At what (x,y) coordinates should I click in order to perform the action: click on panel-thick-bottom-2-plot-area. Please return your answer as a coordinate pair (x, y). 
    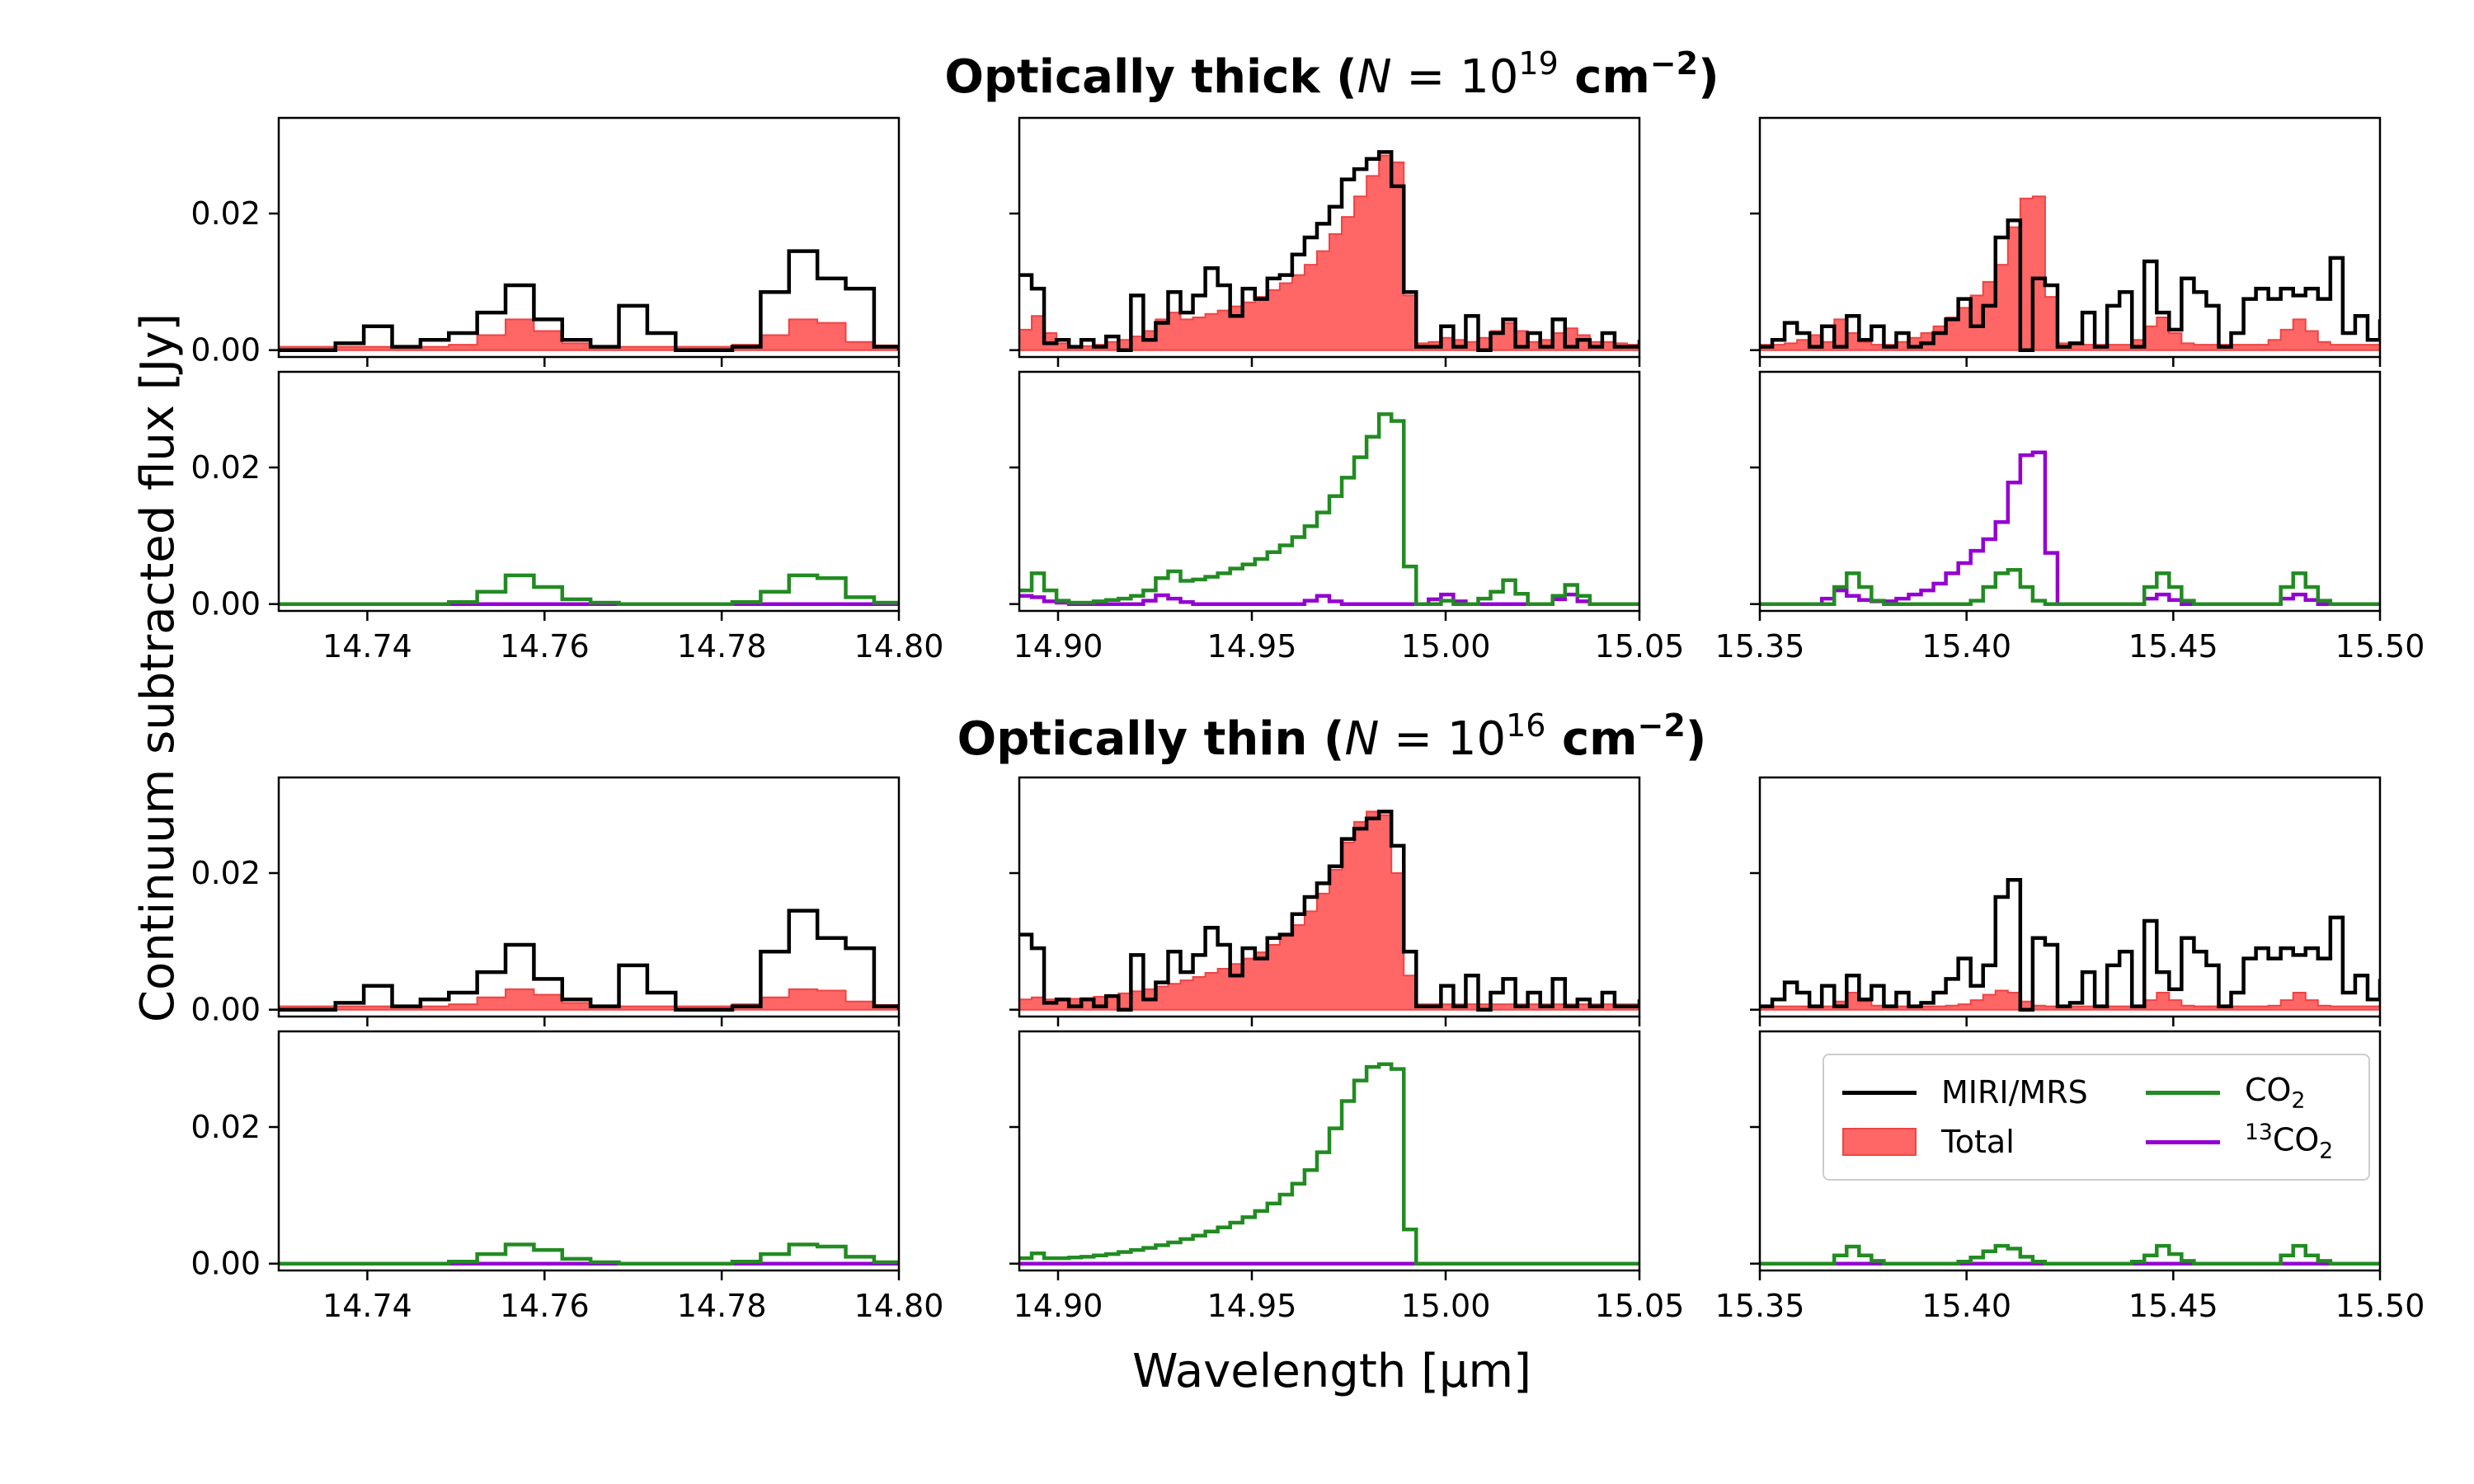
    Looking at the image, I should click on (2070, 528).